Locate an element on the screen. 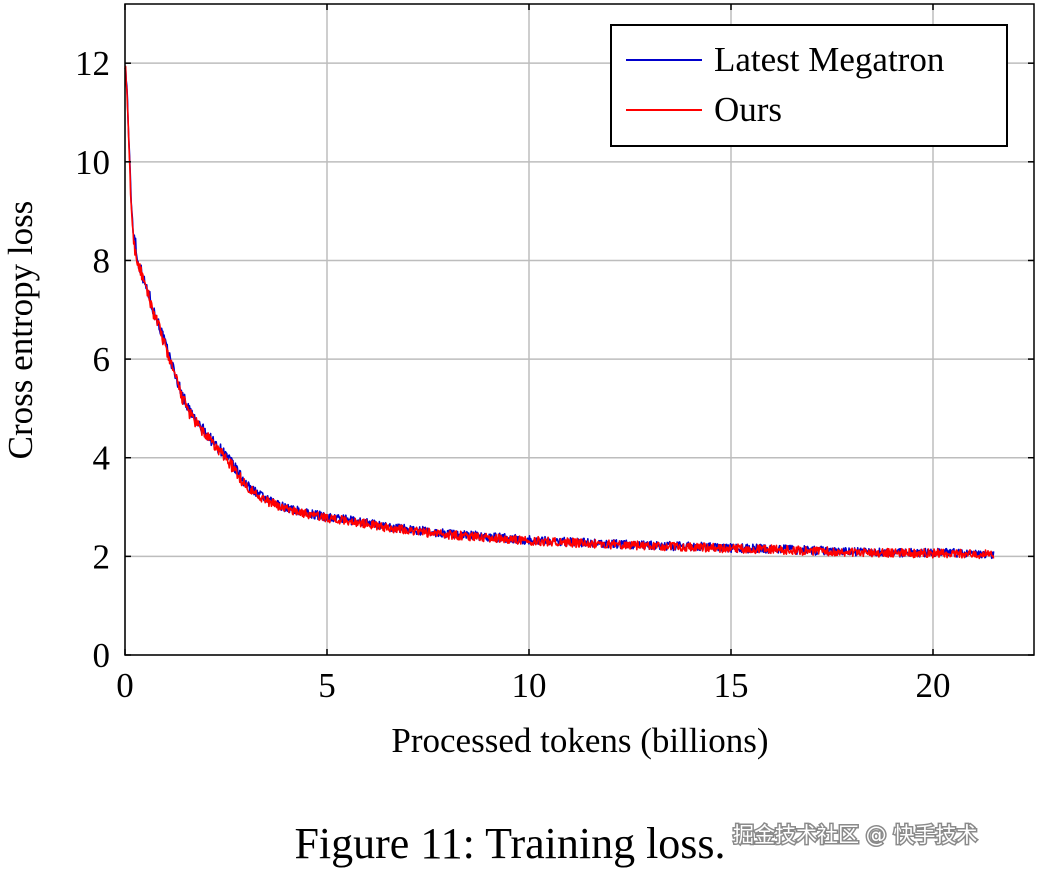  y-axis-title: Cross entropy loss is located at coordinates (20, 330).